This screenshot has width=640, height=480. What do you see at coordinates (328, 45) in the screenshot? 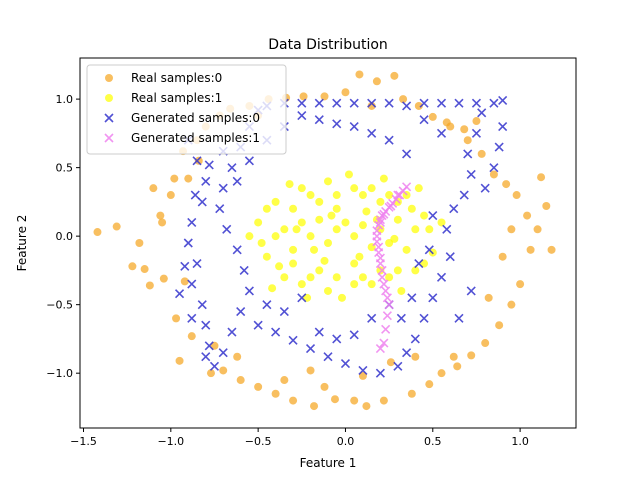
I see `chart-title: Data Distribution` at bounding box center [328, 45].